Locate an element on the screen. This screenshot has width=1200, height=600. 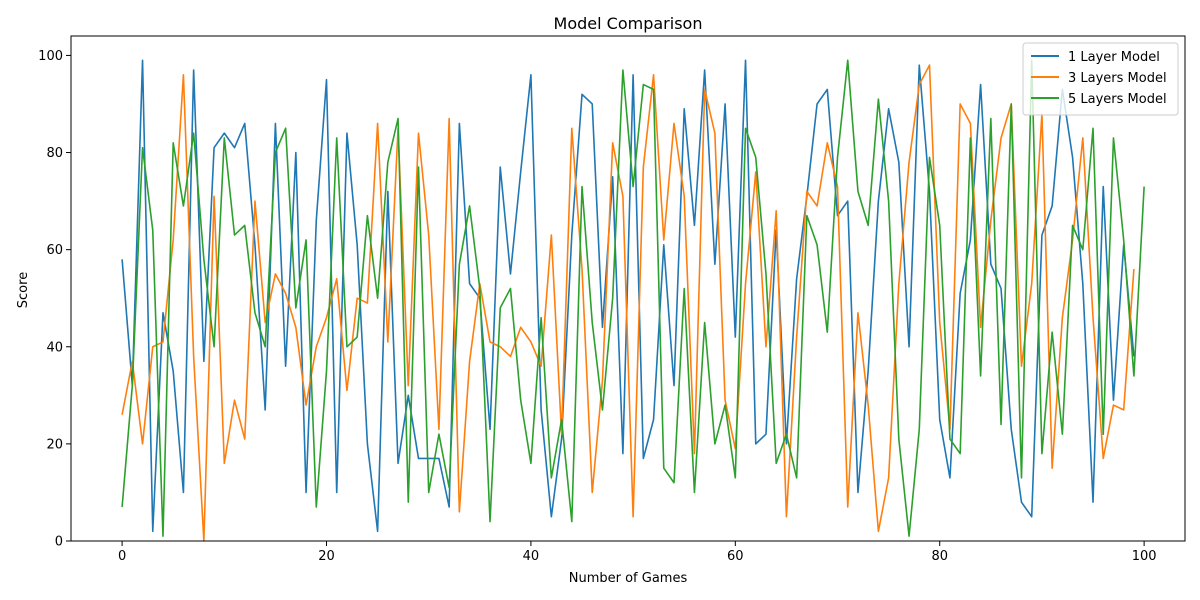
x-tick-label: 80 is located at coordinates (939, 556).